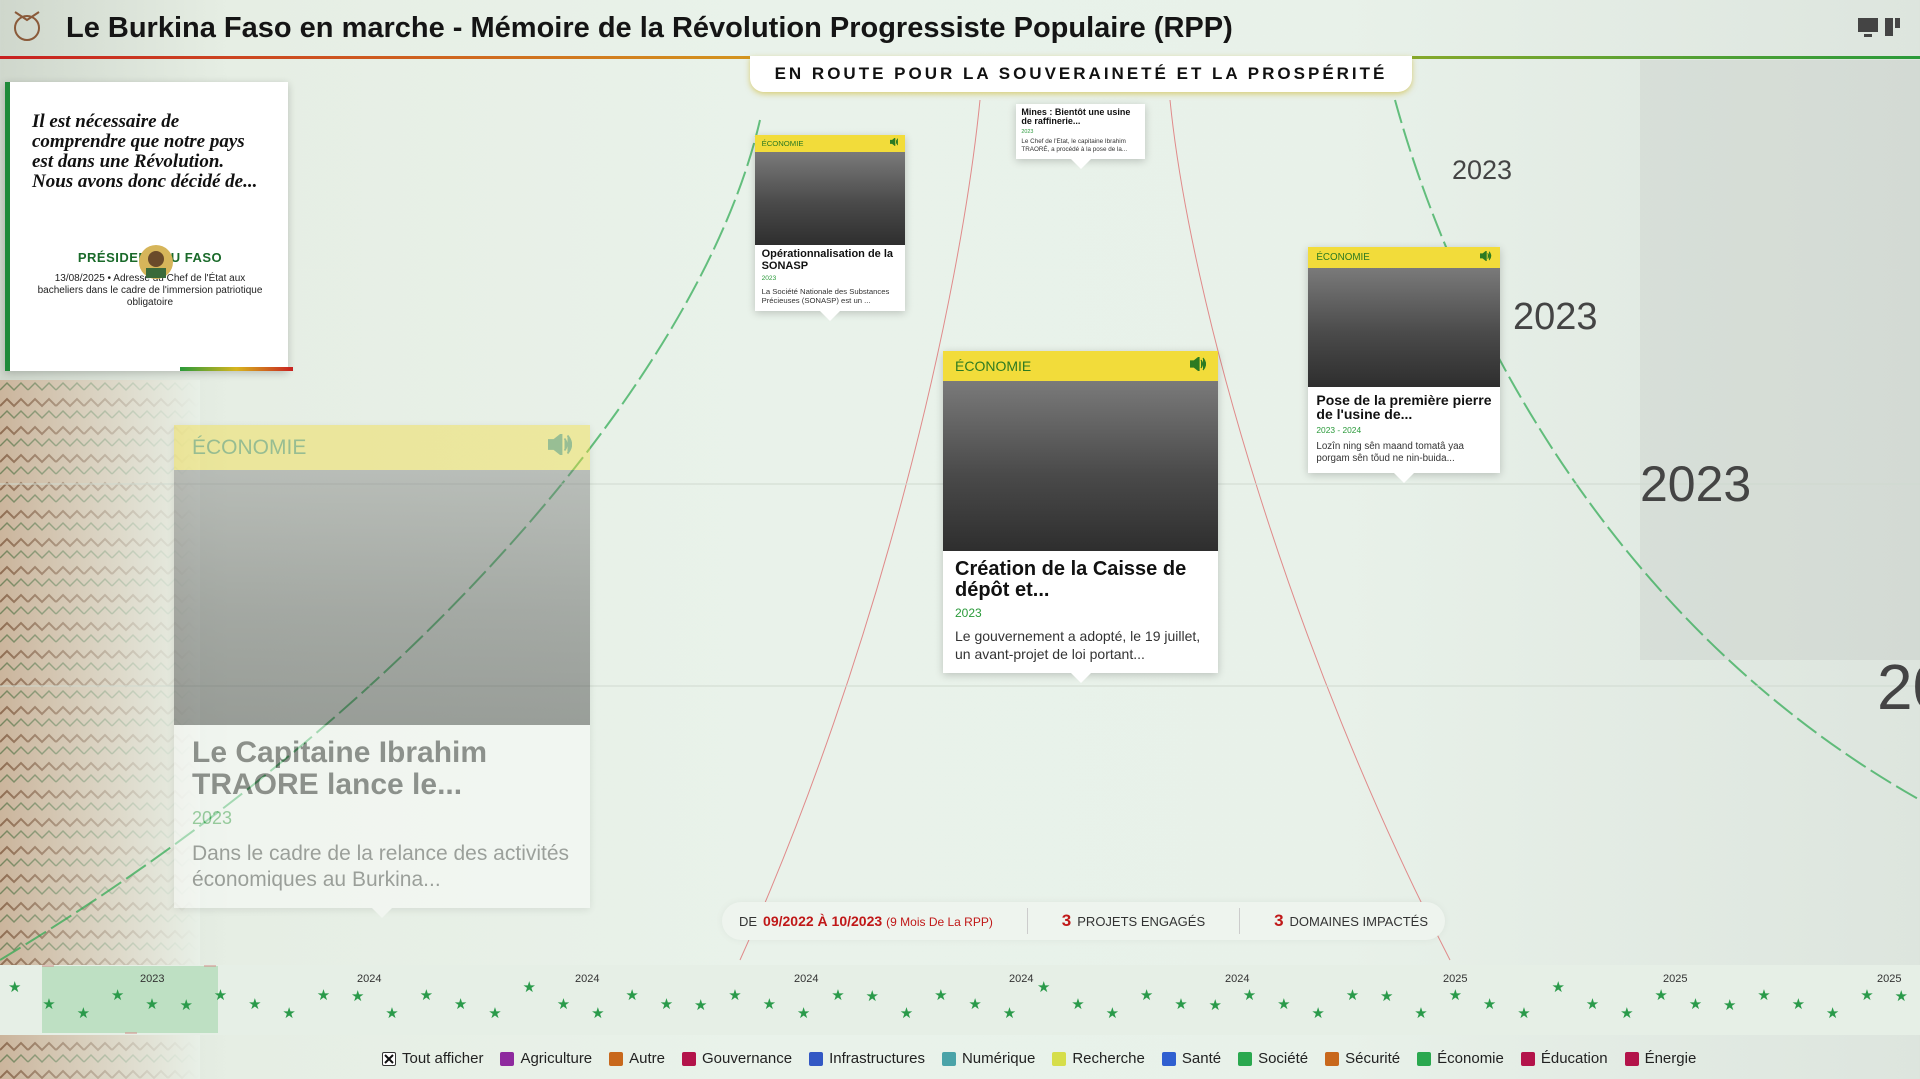 This screenshot has height=1079, width=1920. I want to click on legend-item: Tout afficher, so click(432, 1058).